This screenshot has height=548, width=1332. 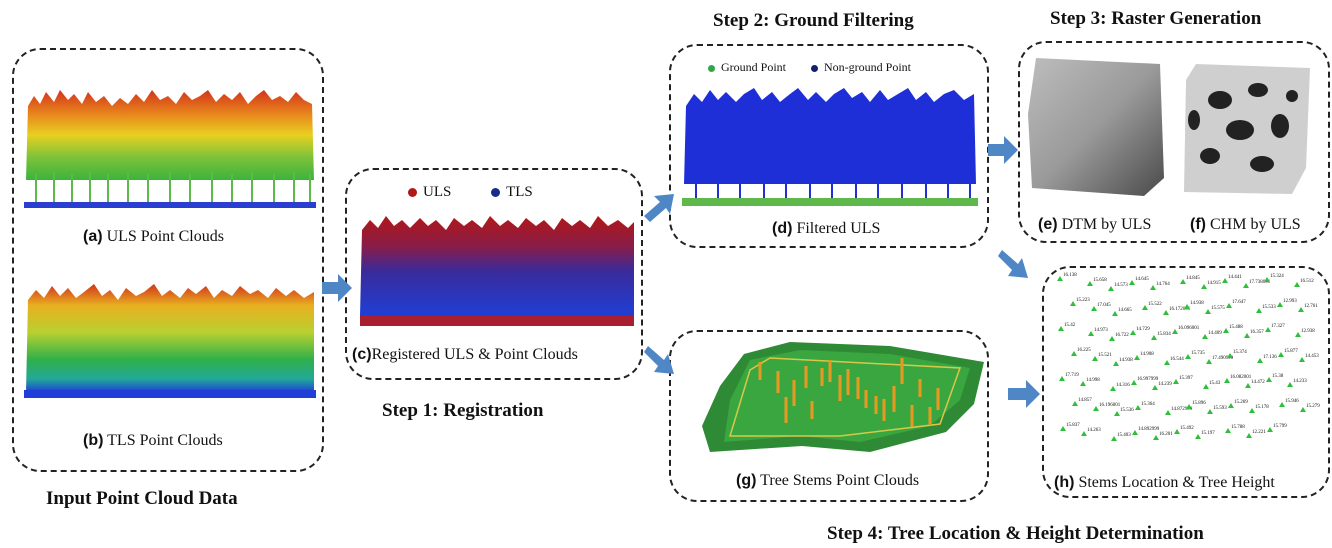 I want to click on stem-height-label: 14.892999, so click(x=1149, y=429).